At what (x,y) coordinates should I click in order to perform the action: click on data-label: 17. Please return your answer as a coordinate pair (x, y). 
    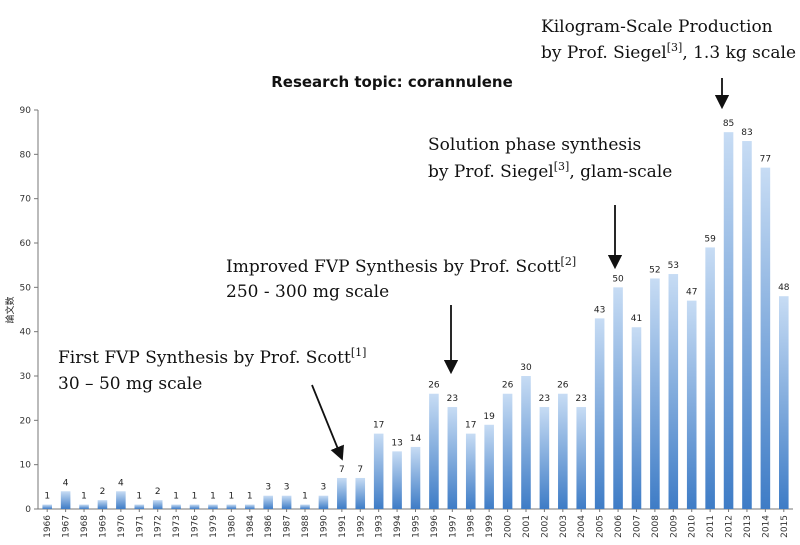
    Looking at the image, I should click on (378, 426).